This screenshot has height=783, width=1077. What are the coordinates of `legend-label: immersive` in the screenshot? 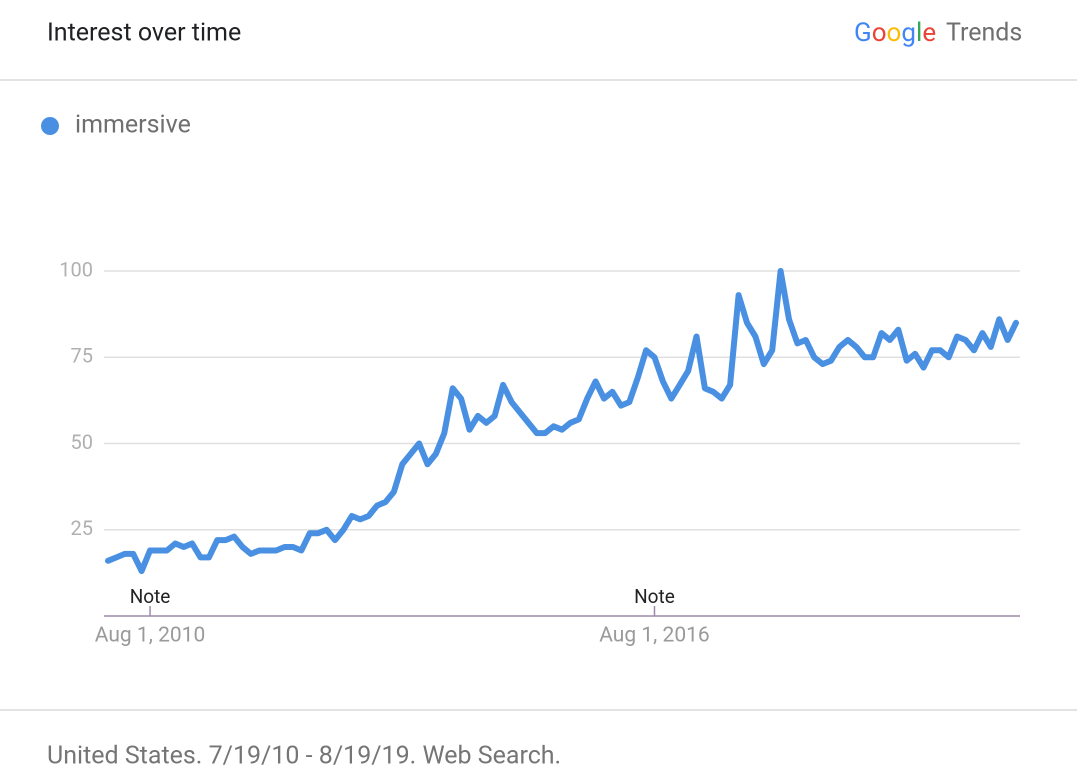 It's located at (133, 125).